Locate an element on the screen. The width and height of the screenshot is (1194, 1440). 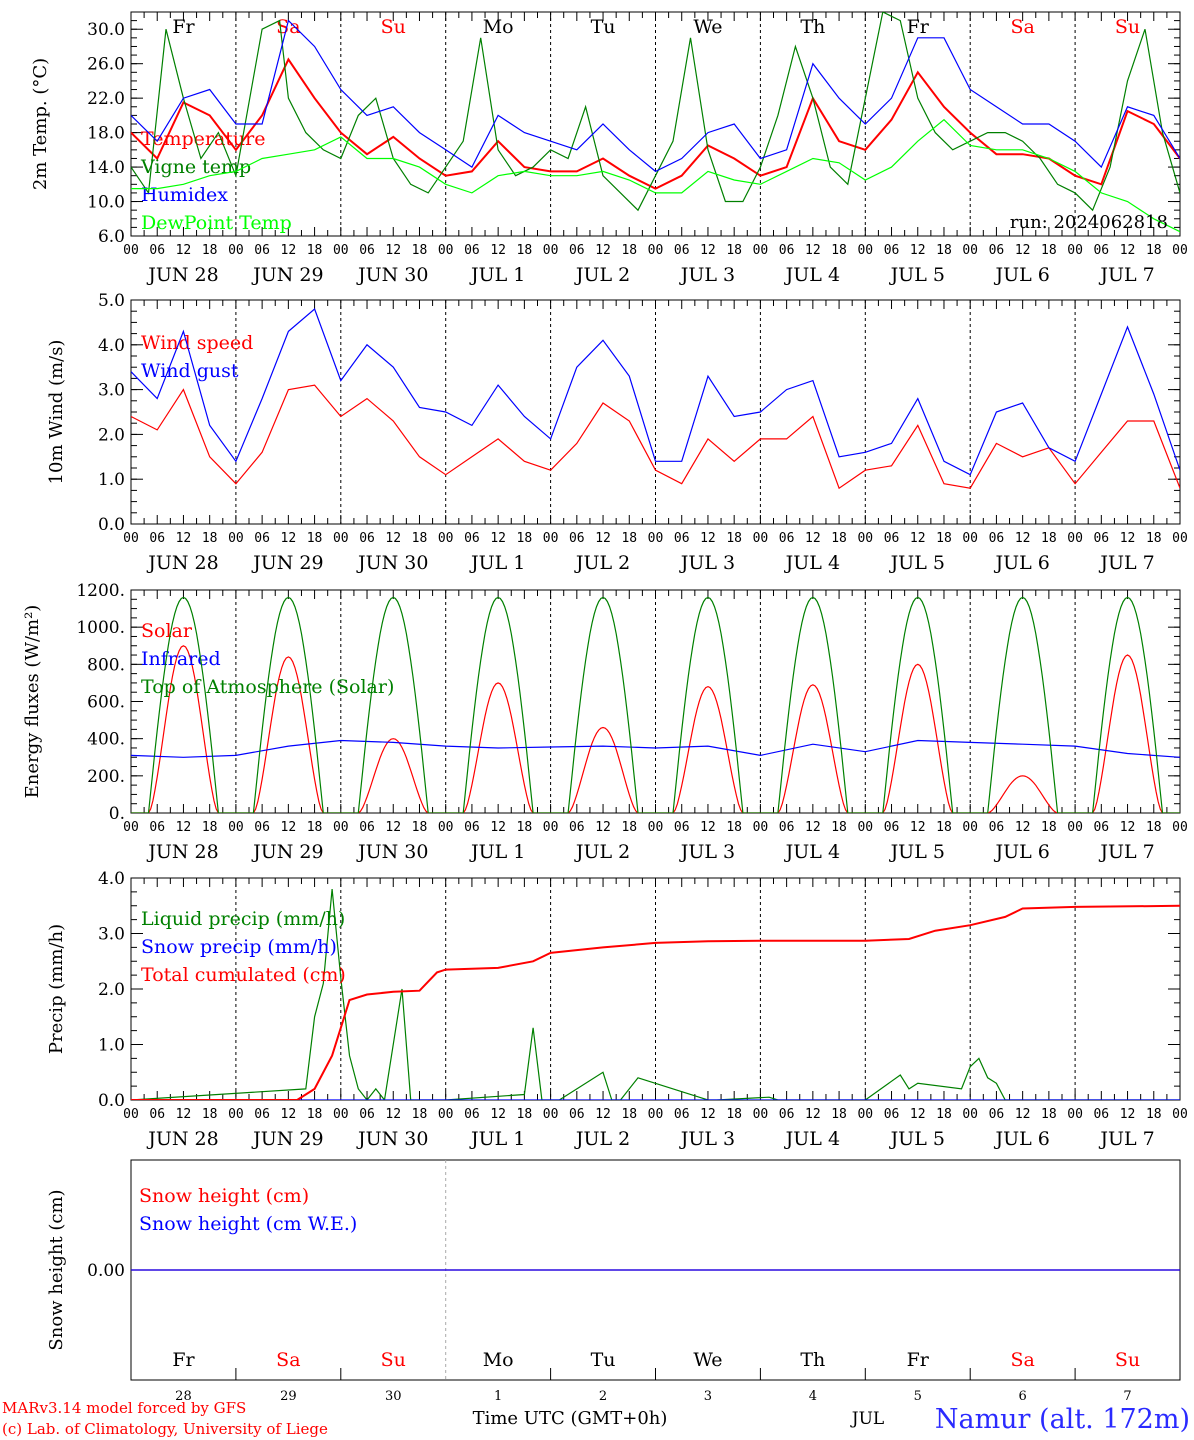
day-number-label: 5 is located at coordinates (918, 1396).